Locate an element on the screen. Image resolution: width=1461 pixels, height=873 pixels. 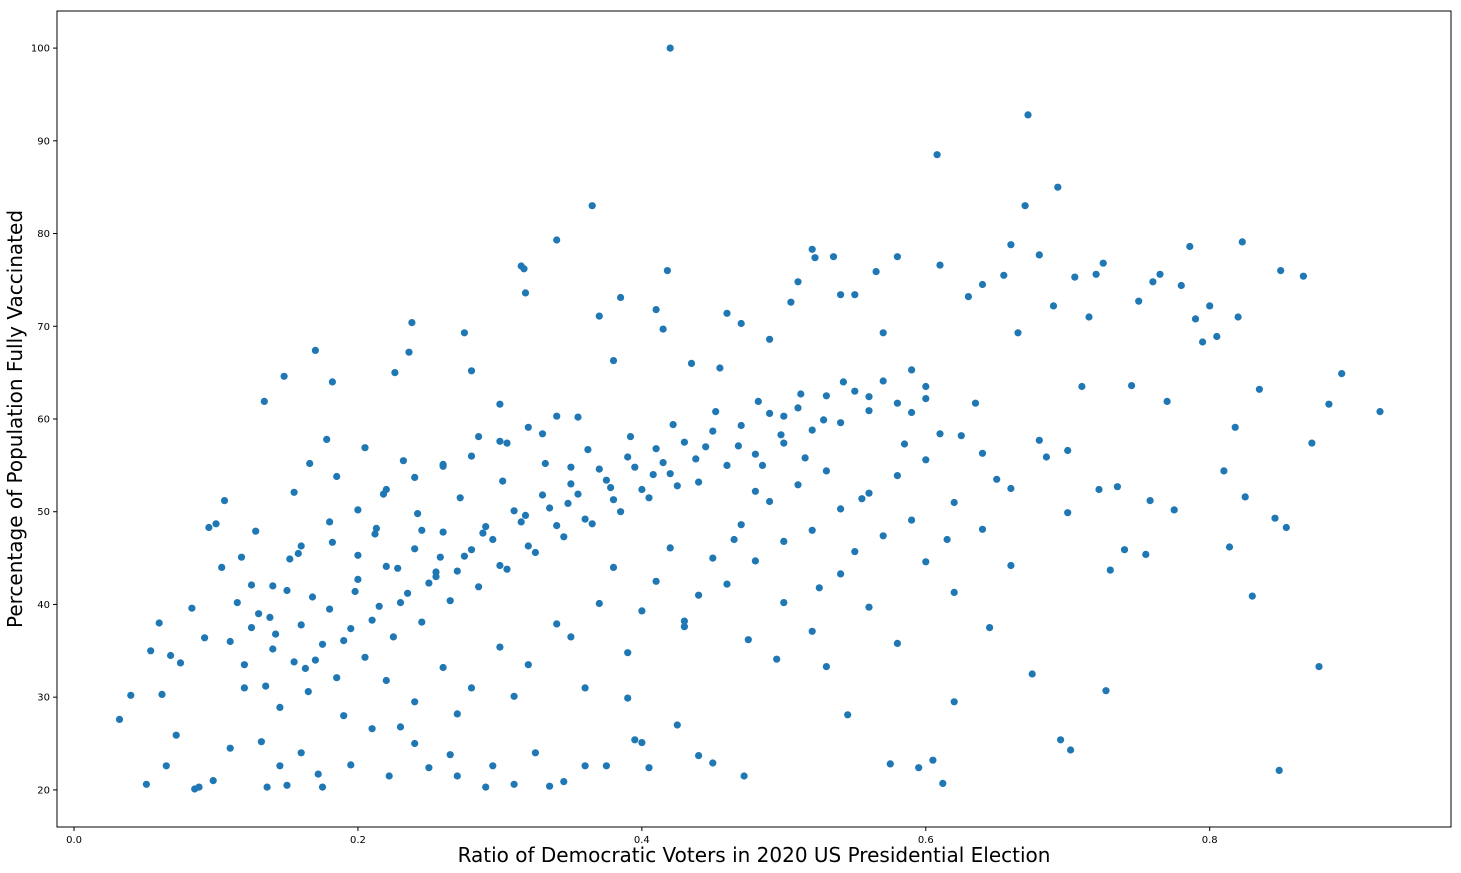
x-tick-label: 0.8 is located at coordinates (1210, 840).